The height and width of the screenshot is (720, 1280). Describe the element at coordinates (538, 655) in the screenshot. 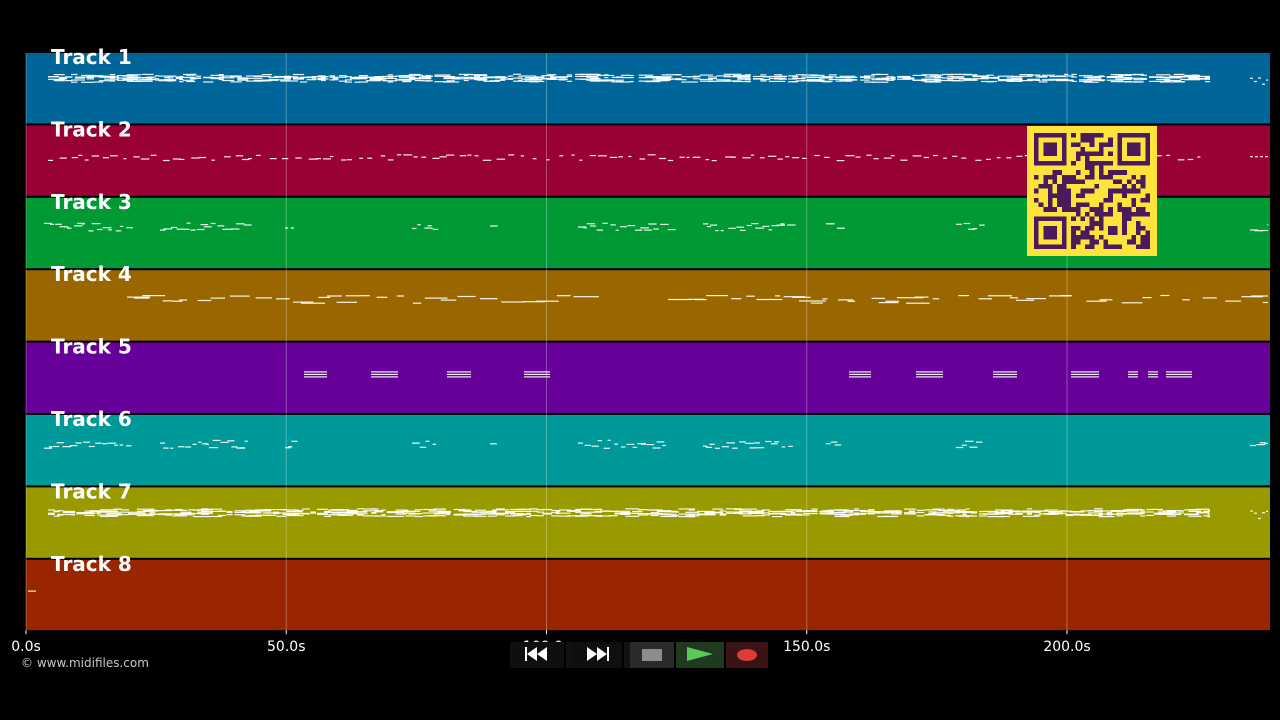

I see `rewind-button` at that location.